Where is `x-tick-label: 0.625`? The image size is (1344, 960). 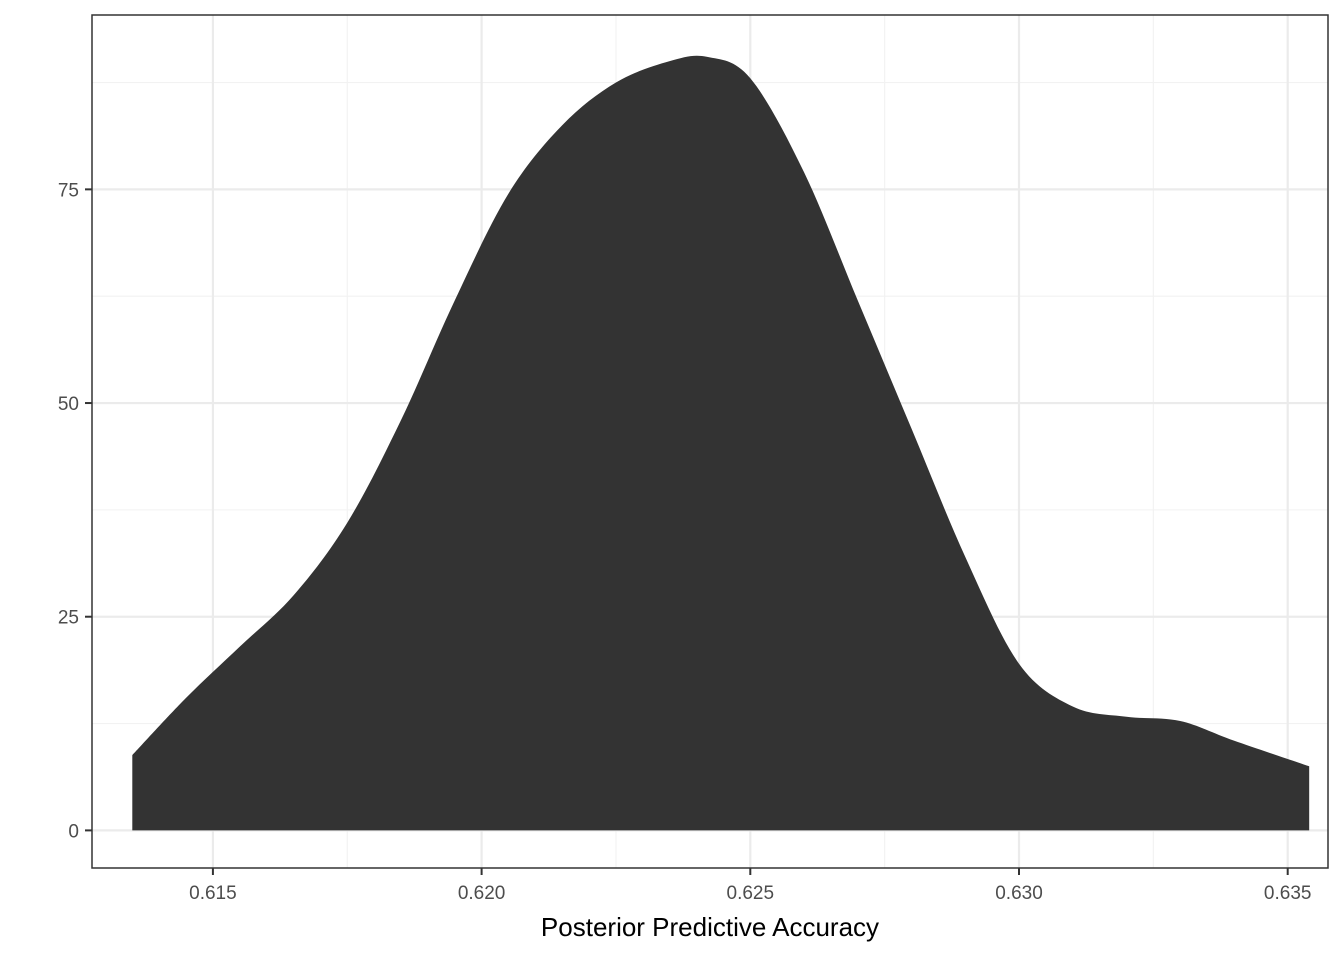
x-tick-label: 0.625 is located at coordinates (751, 893).